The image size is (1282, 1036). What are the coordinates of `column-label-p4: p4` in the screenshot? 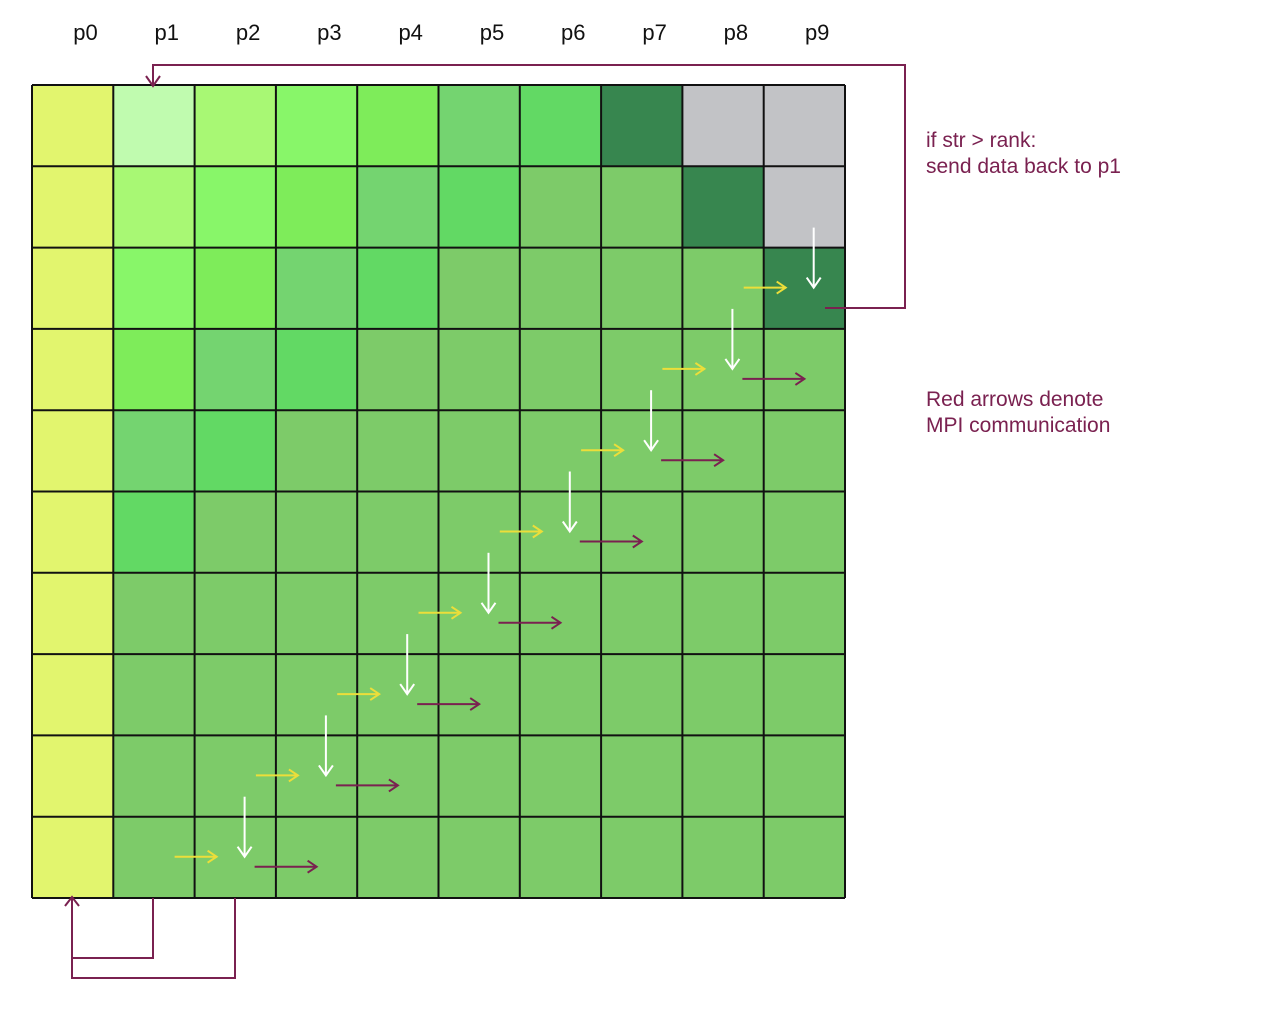 It's located at (410, 32).